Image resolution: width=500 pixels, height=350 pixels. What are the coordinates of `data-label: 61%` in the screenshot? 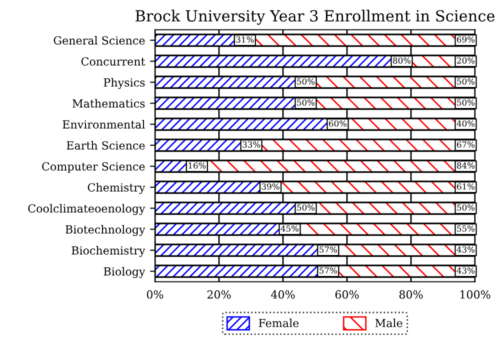 It's located at (466, 186).